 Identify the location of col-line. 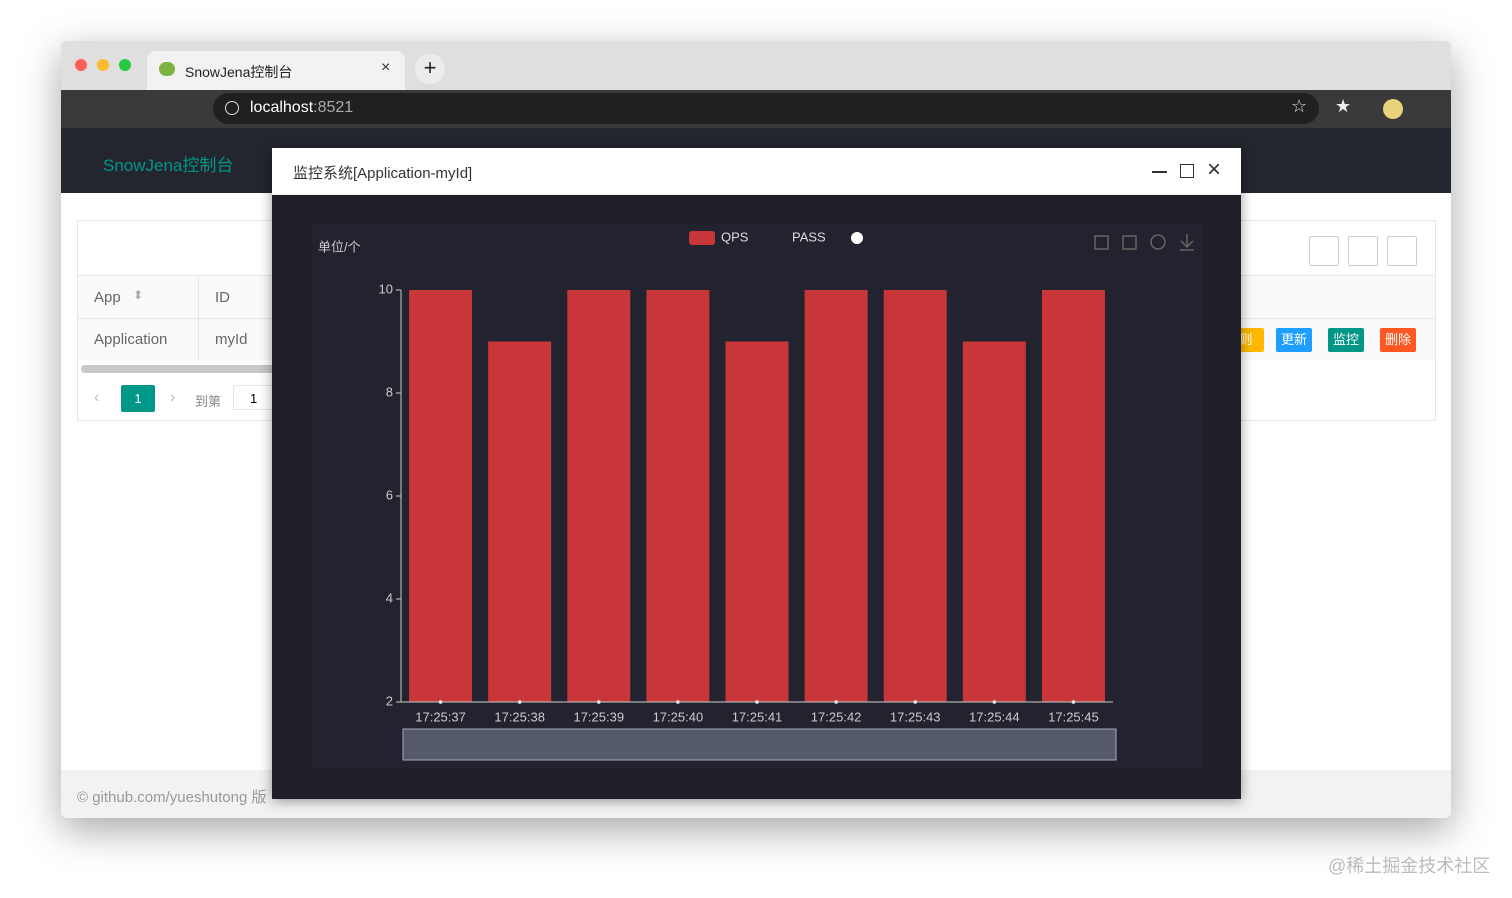
(198, 317).